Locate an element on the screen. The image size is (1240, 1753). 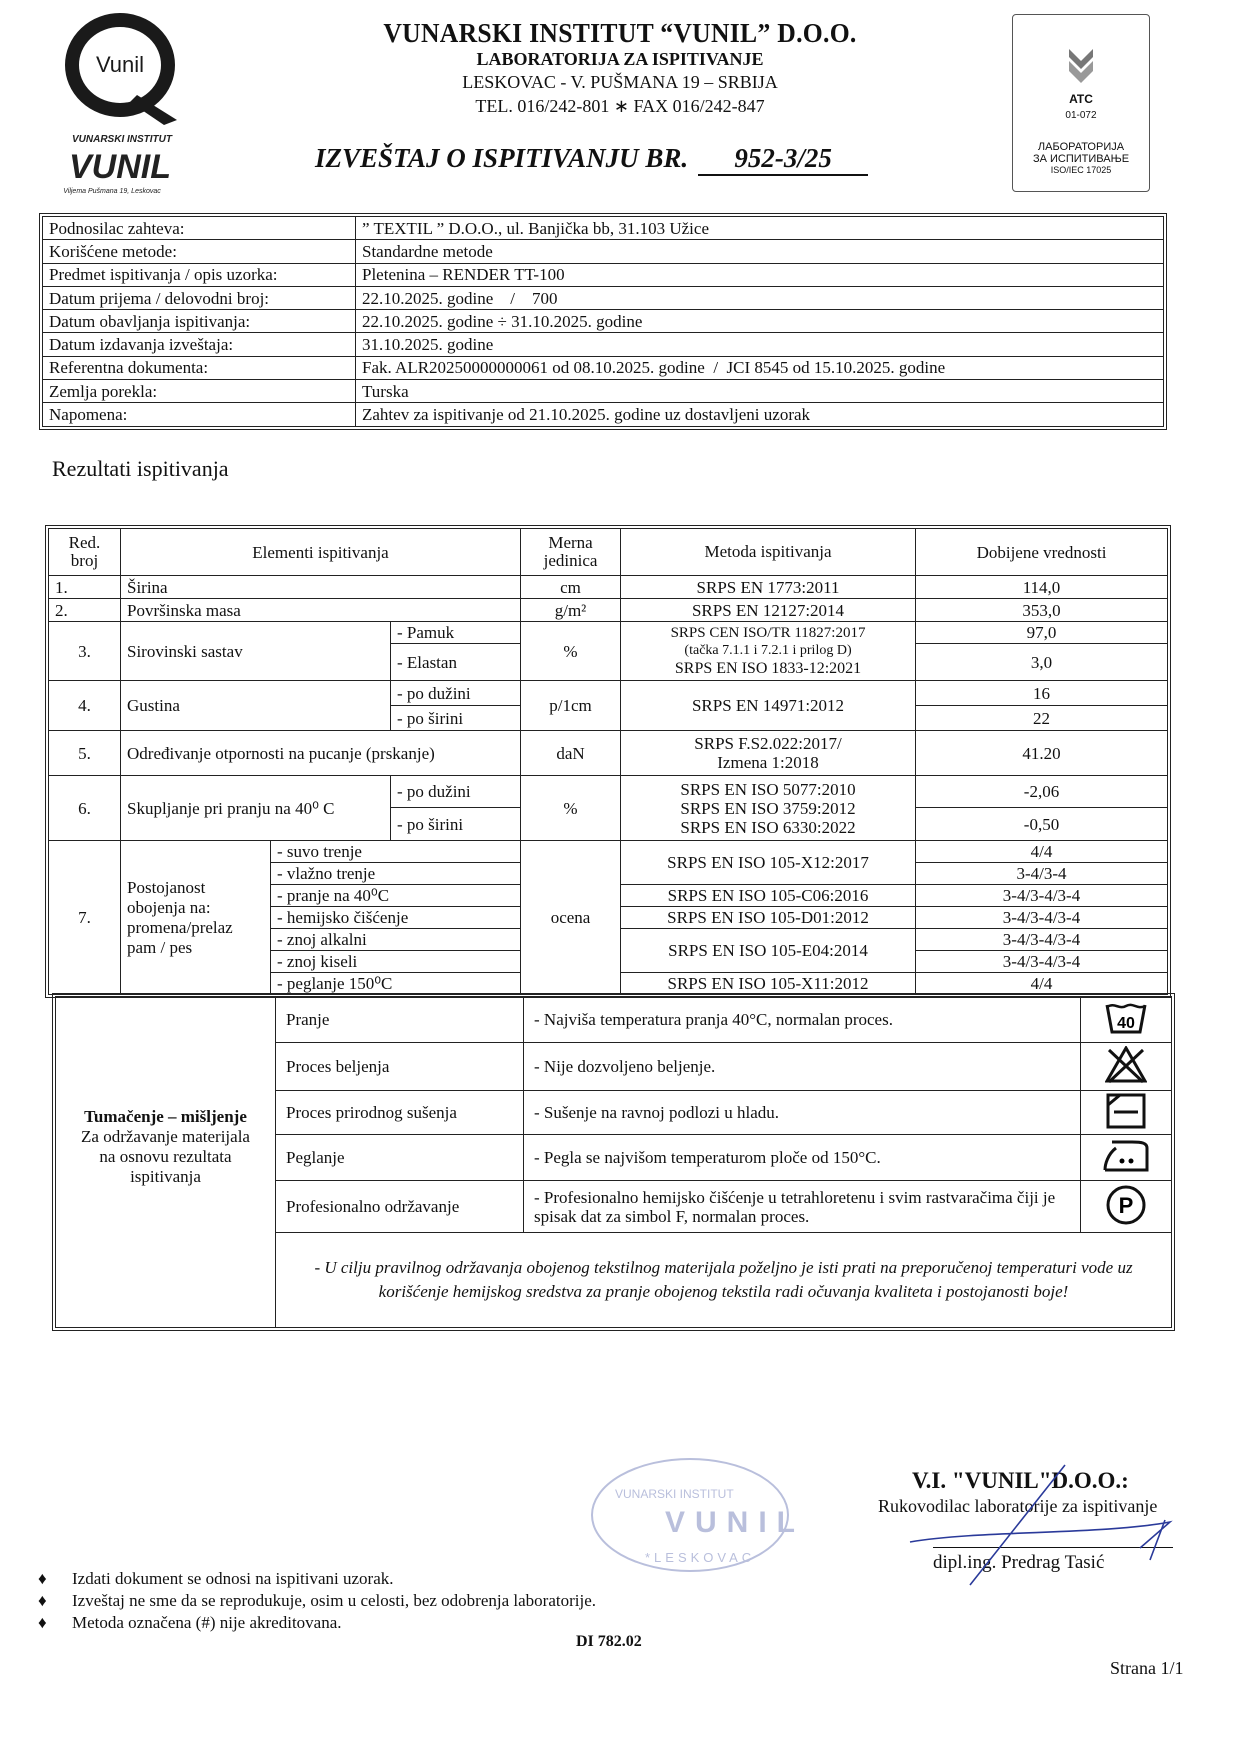
row-unit: g/m² is located at coordinates (571, 610).